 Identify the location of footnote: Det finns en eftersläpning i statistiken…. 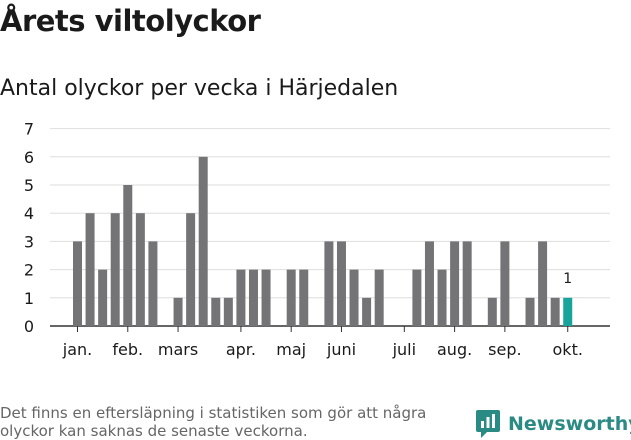
(213, 422).